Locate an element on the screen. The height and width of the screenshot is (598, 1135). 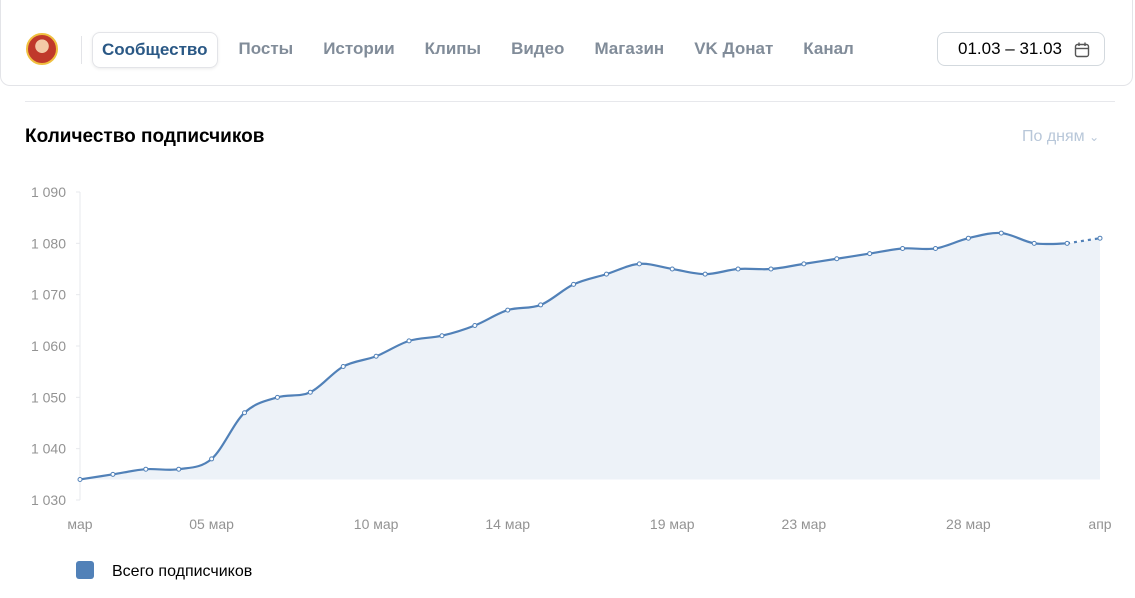
legend-label: Всего подписчиков is located at coordinates (182, 571).